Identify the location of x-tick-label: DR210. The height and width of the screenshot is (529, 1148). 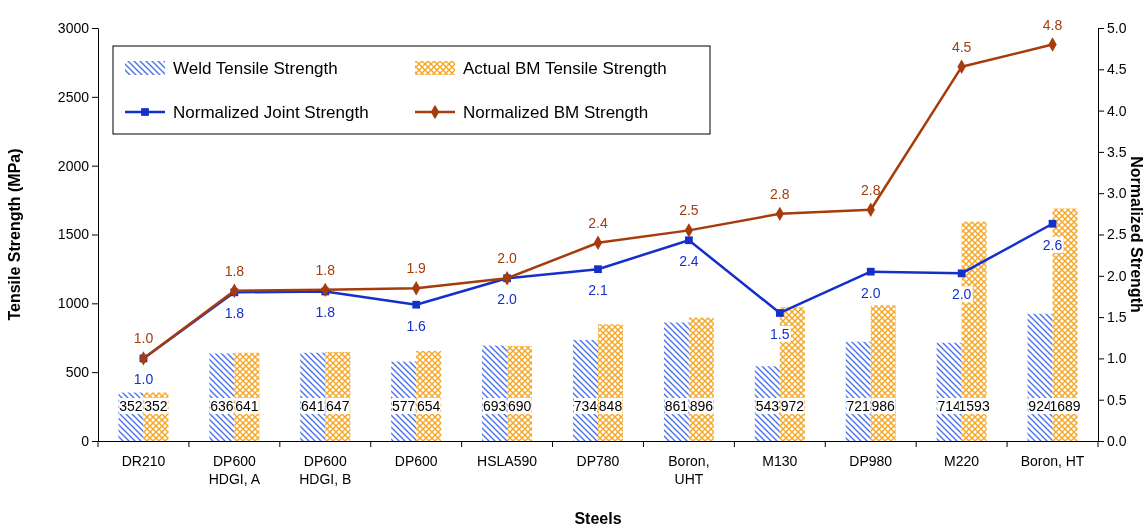
(143, 461).